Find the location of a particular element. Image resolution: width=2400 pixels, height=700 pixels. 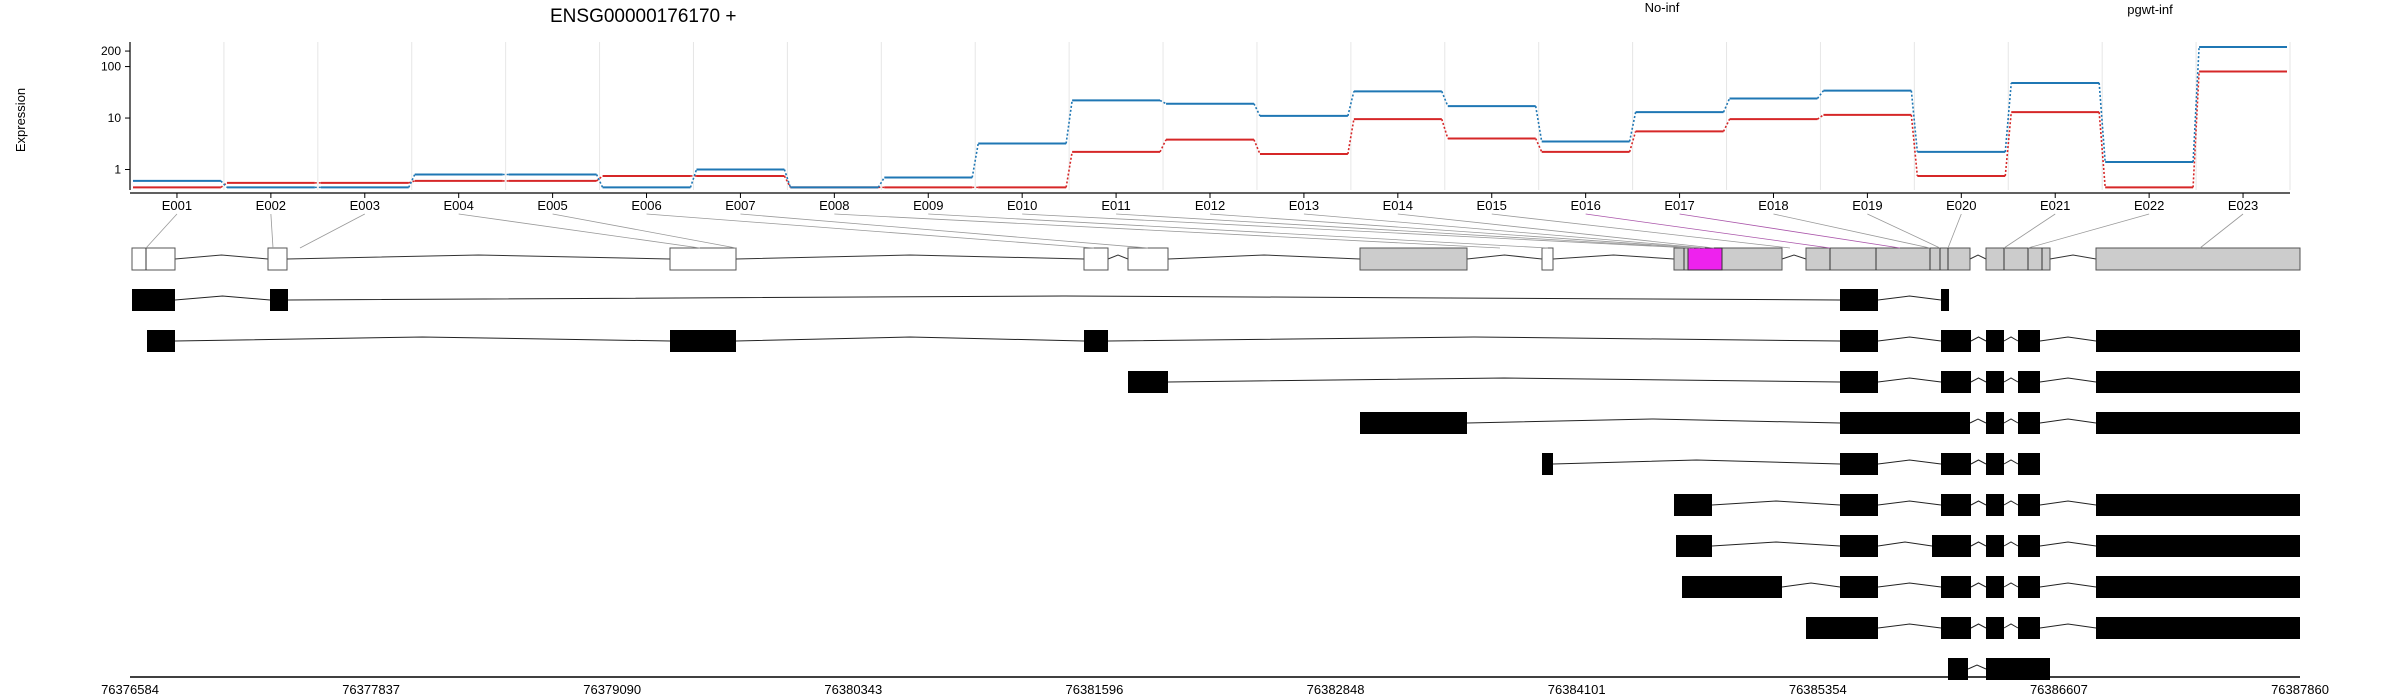

genomic-tick-label: 76387860 is located at coordinates (2300, 689).